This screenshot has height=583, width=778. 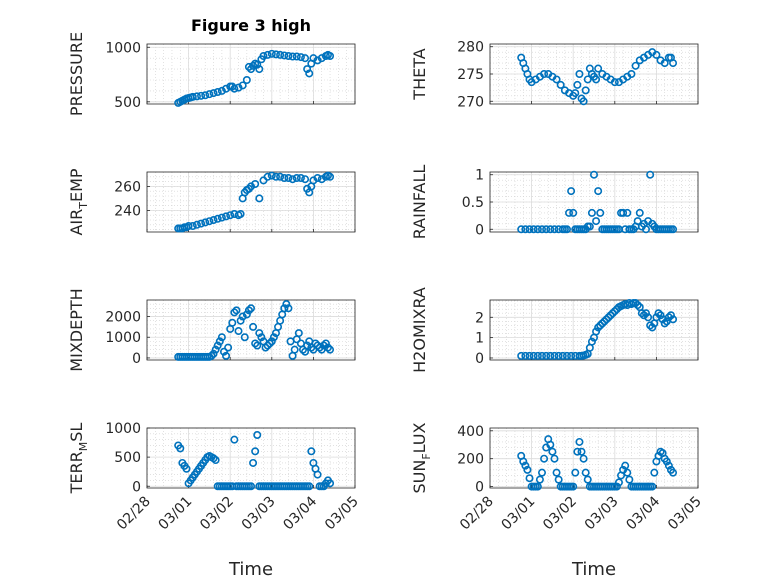 What do you see at coordinates (419, 202) in the screenshot?
I see `y-axis-label: RAINFALL` at bounding box center [419, 202].